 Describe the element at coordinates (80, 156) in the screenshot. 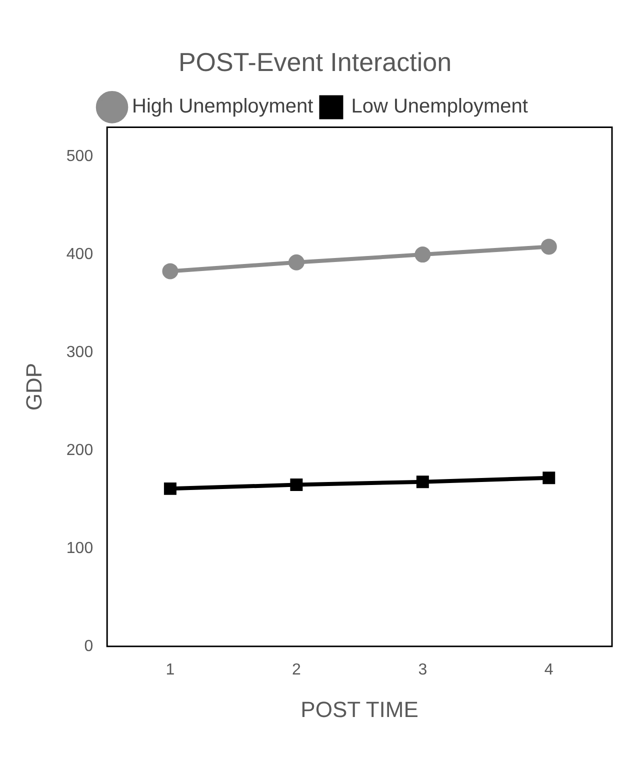

I see `y-tick-label: 500` at that location.